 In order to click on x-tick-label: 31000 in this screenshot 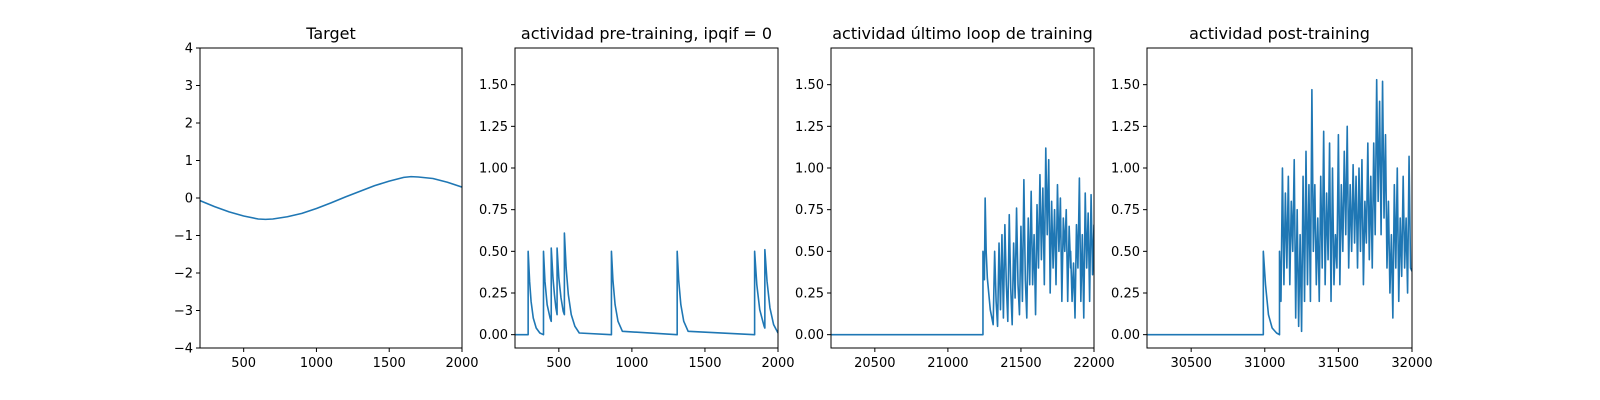, I will do `click(1264, 363)`.